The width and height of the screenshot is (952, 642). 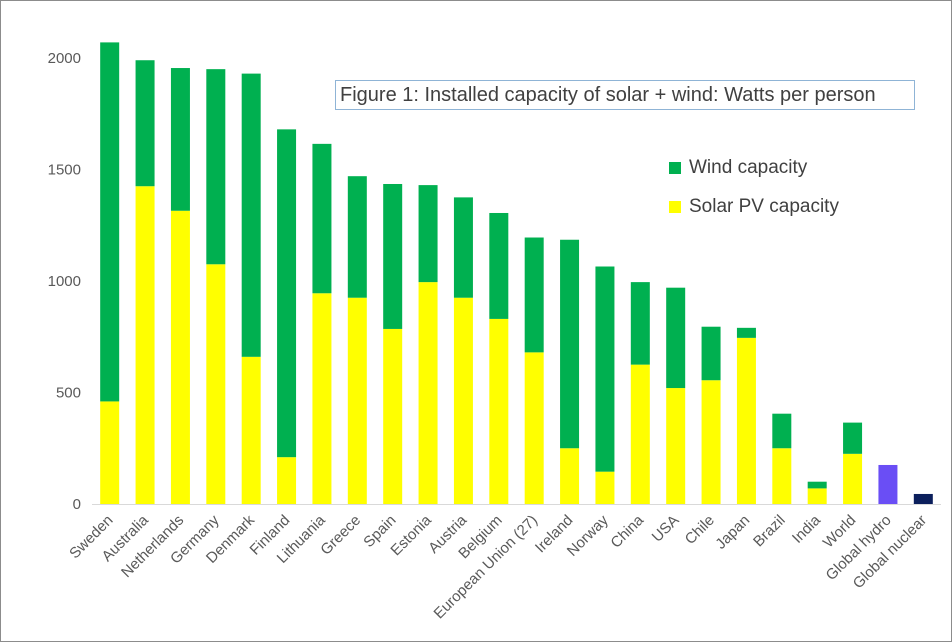 I want to click on y-tick-label: 1000, so click(x=64, y=281).